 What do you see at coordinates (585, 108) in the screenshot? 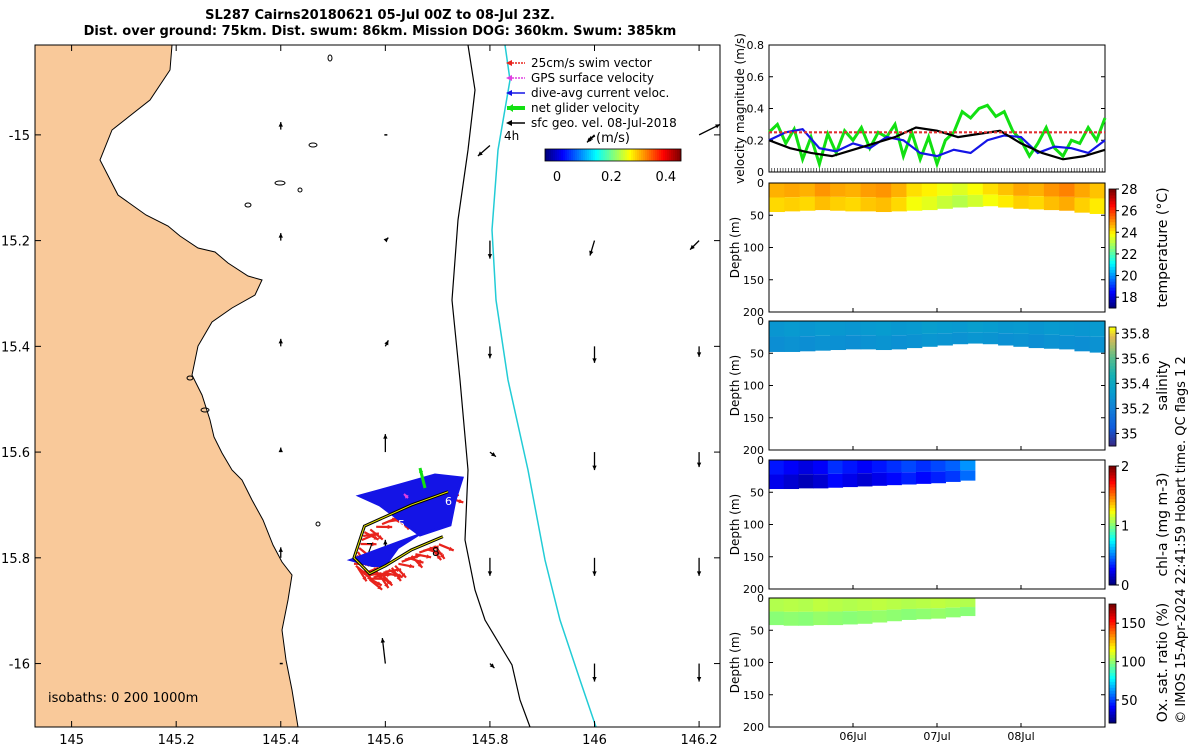
I see `legend-label: net glider velocity` at bounding box center [585, 108].